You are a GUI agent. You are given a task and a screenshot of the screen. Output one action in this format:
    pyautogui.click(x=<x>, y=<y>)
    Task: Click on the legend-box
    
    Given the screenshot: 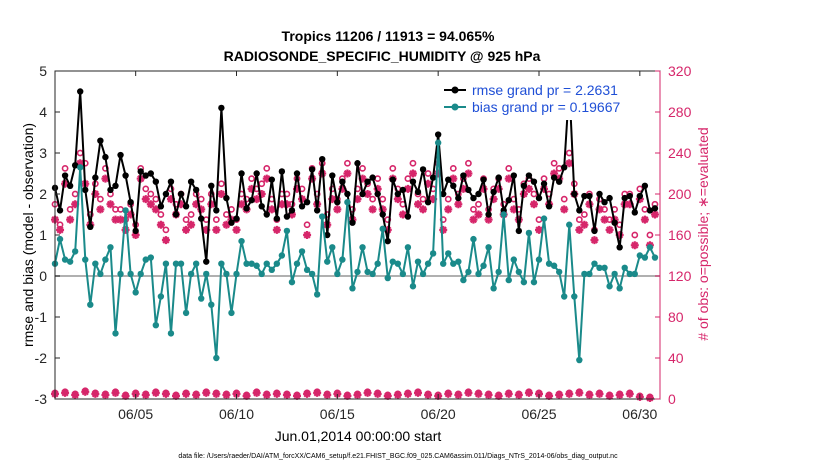 What is the action you would take?
    pyautogui.click(x=540, y=100)
    